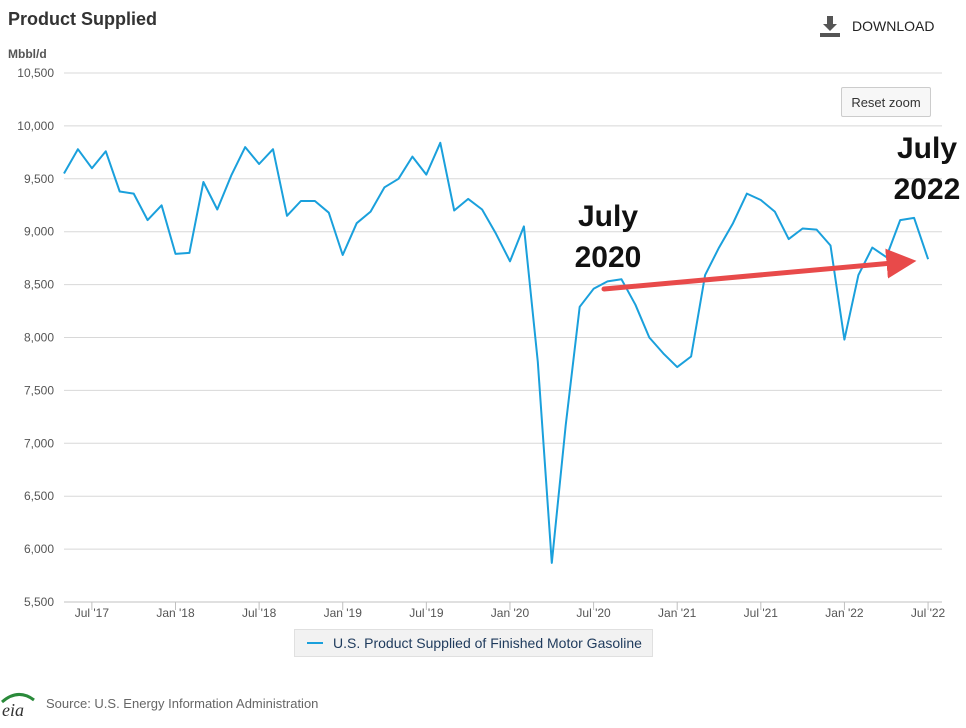 The image size is (966, 728). What do you see at coordinates (893, 26) in the screenshot?
I see `download-label: DOWNLOAD` at bounding box center [893, 26].